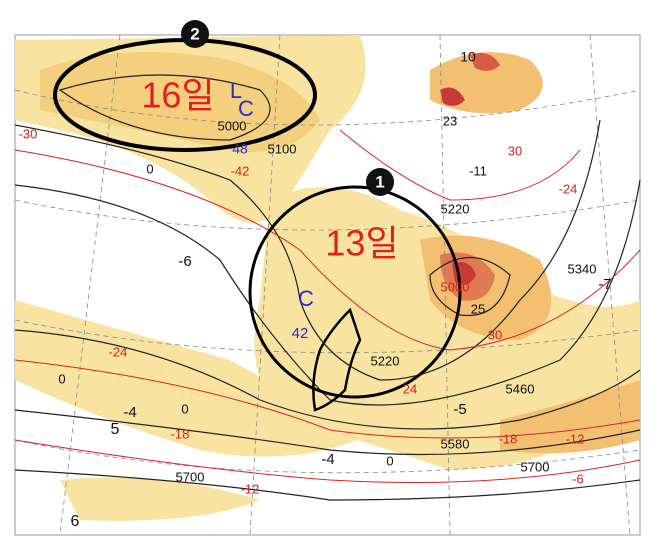 The height and width of the screenshot is (555, 658). What do you see at coordinates (520, 388) in the screenshot?
I see `map-label: 5460` at bounding box center [520, 388].